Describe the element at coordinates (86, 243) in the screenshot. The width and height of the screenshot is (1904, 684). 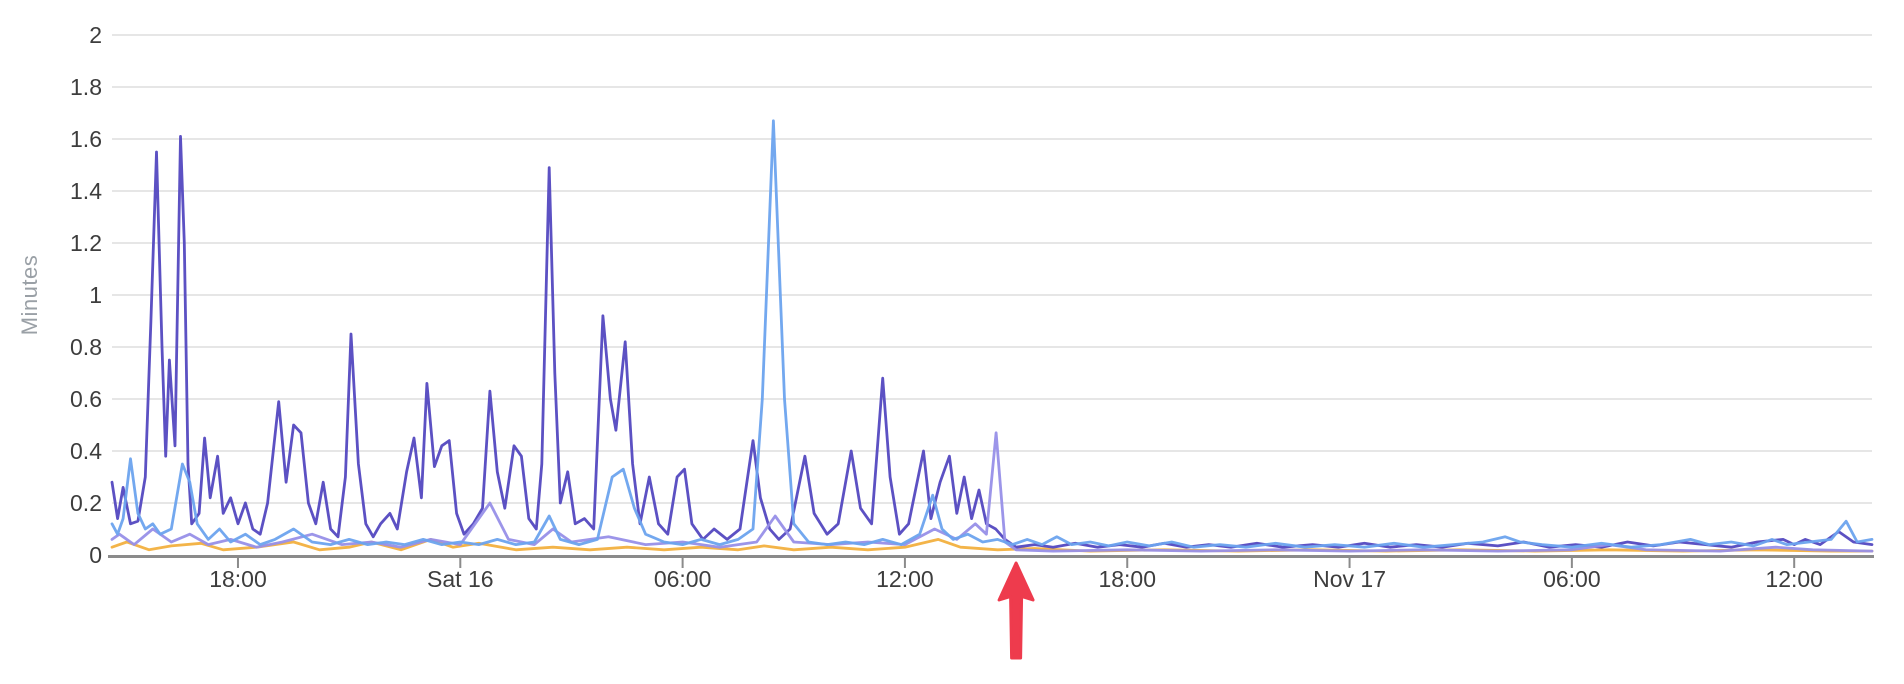
I see `y-tick-label: 1.2` at that location.